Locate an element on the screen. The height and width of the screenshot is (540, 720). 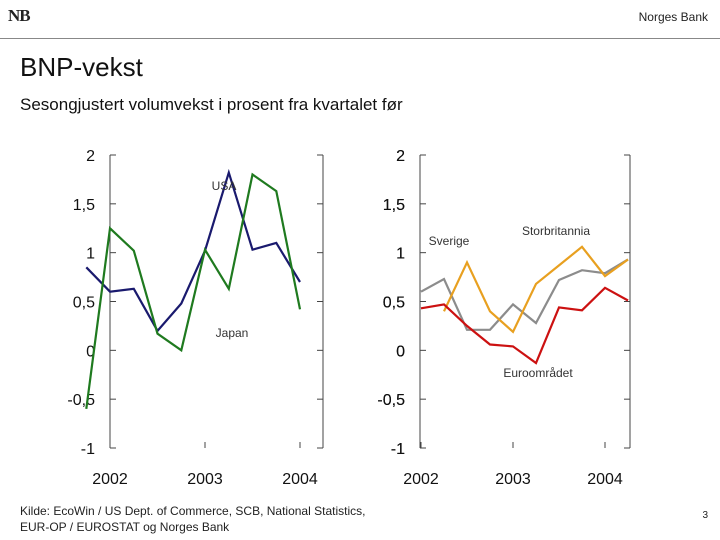
series-line-euroområdet is located at coordinates (524, 325).